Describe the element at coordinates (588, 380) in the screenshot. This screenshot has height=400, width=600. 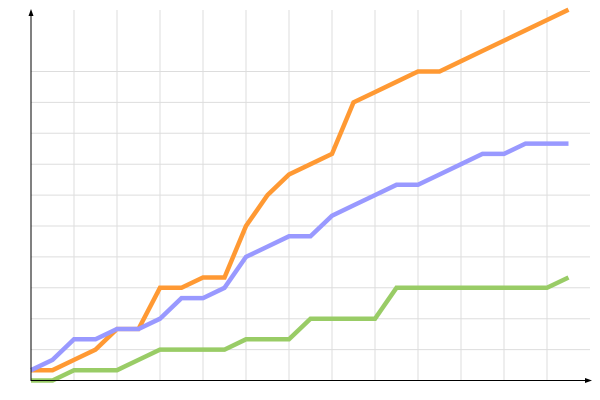
I see `x-axis-arrow-icon` at that location.